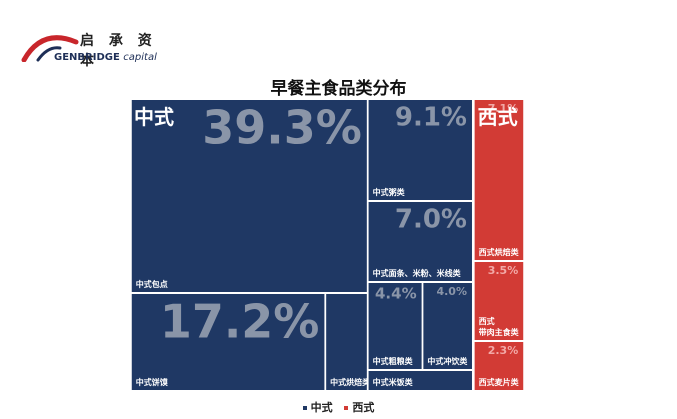 Image resolution: width=677 pixels, height=419 pixels. I want to click on tile-category-label: 中式面条、米粉、米线类, so click(417, 273).